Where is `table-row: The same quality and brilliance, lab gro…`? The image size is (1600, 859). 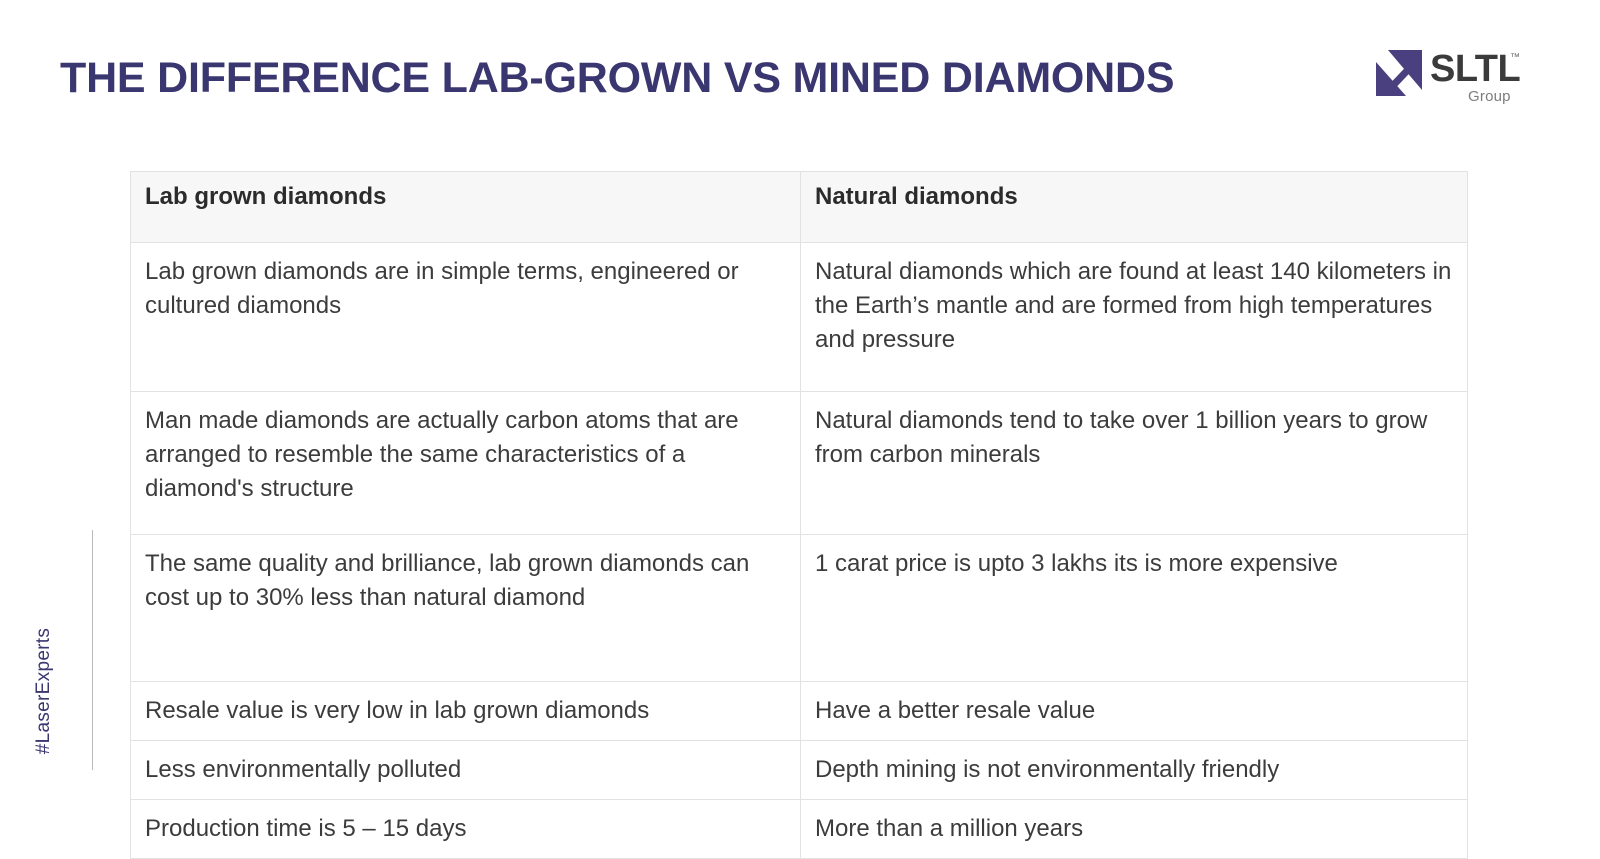 table-row: The same quality and brilliance, lab gro… is located at coordinates (799, 608).